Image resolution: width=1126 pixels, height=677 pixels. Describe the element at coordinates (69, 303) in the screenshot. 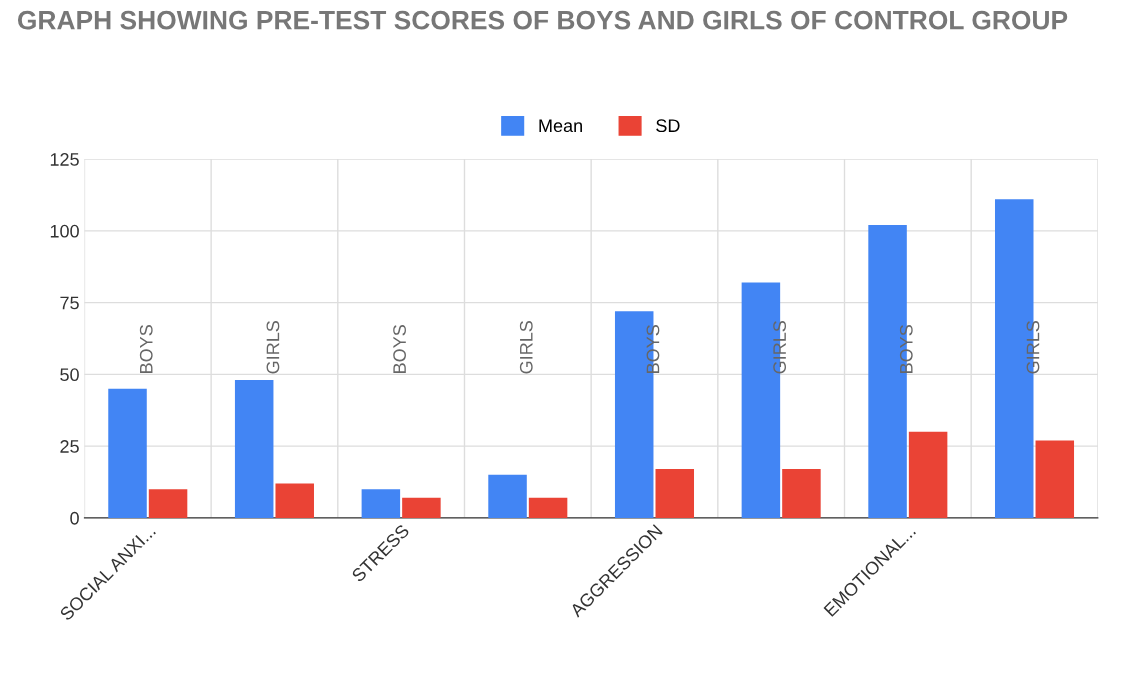

I see `y-tick-label: 75` at that location.